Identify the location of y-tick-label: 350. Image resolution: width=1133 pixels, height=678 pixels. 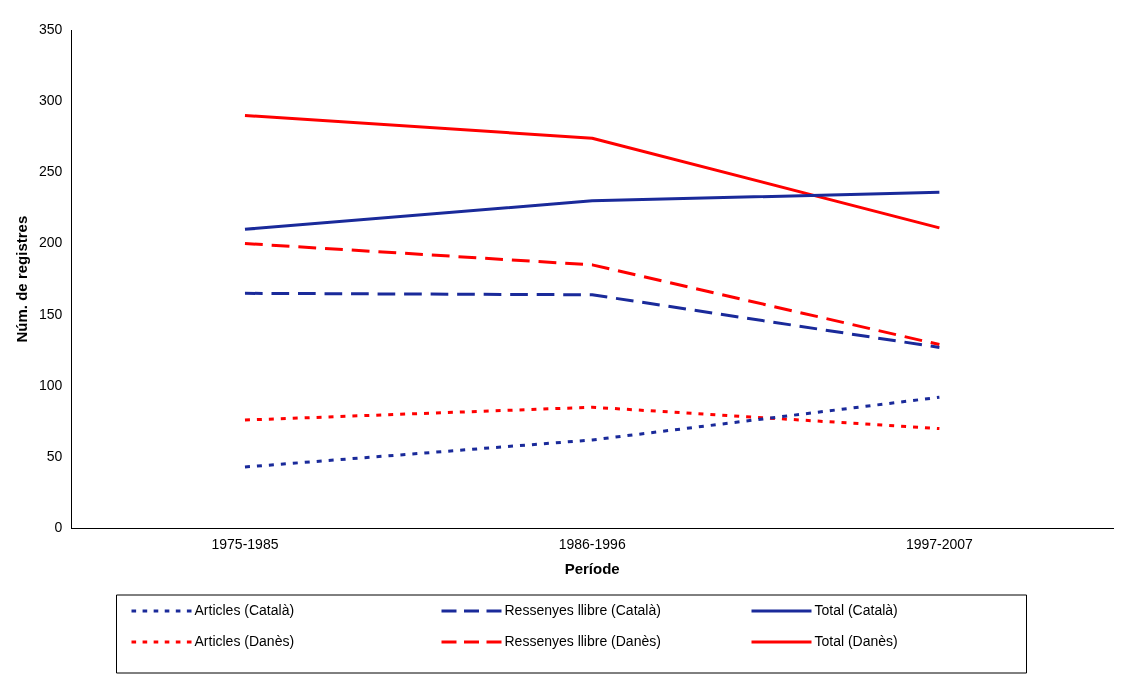
(51, 28).